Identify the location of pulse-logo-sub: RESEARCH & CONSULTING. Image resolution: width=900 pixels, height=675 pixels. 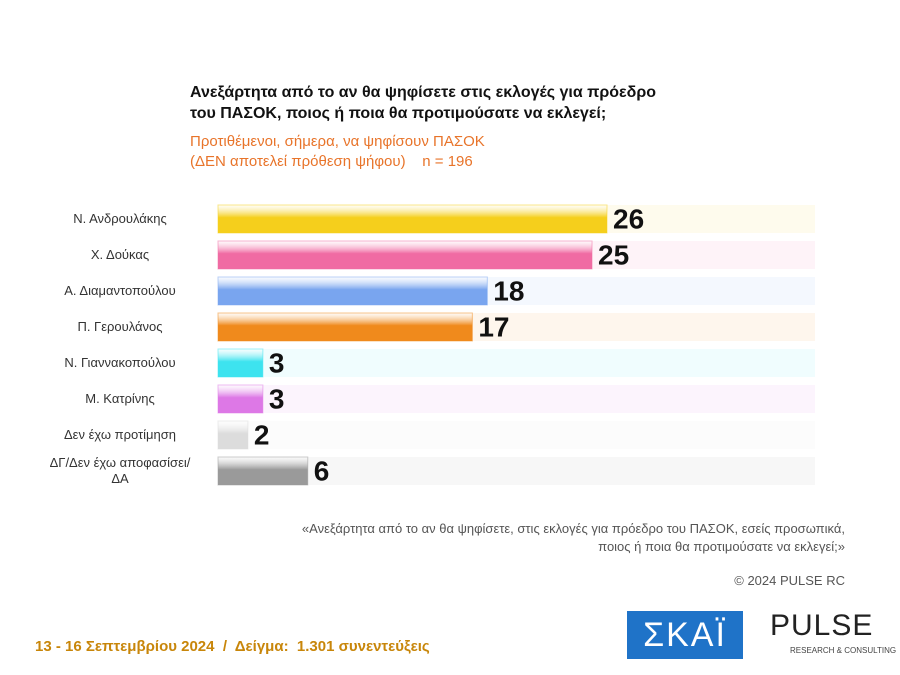
(843, 650).